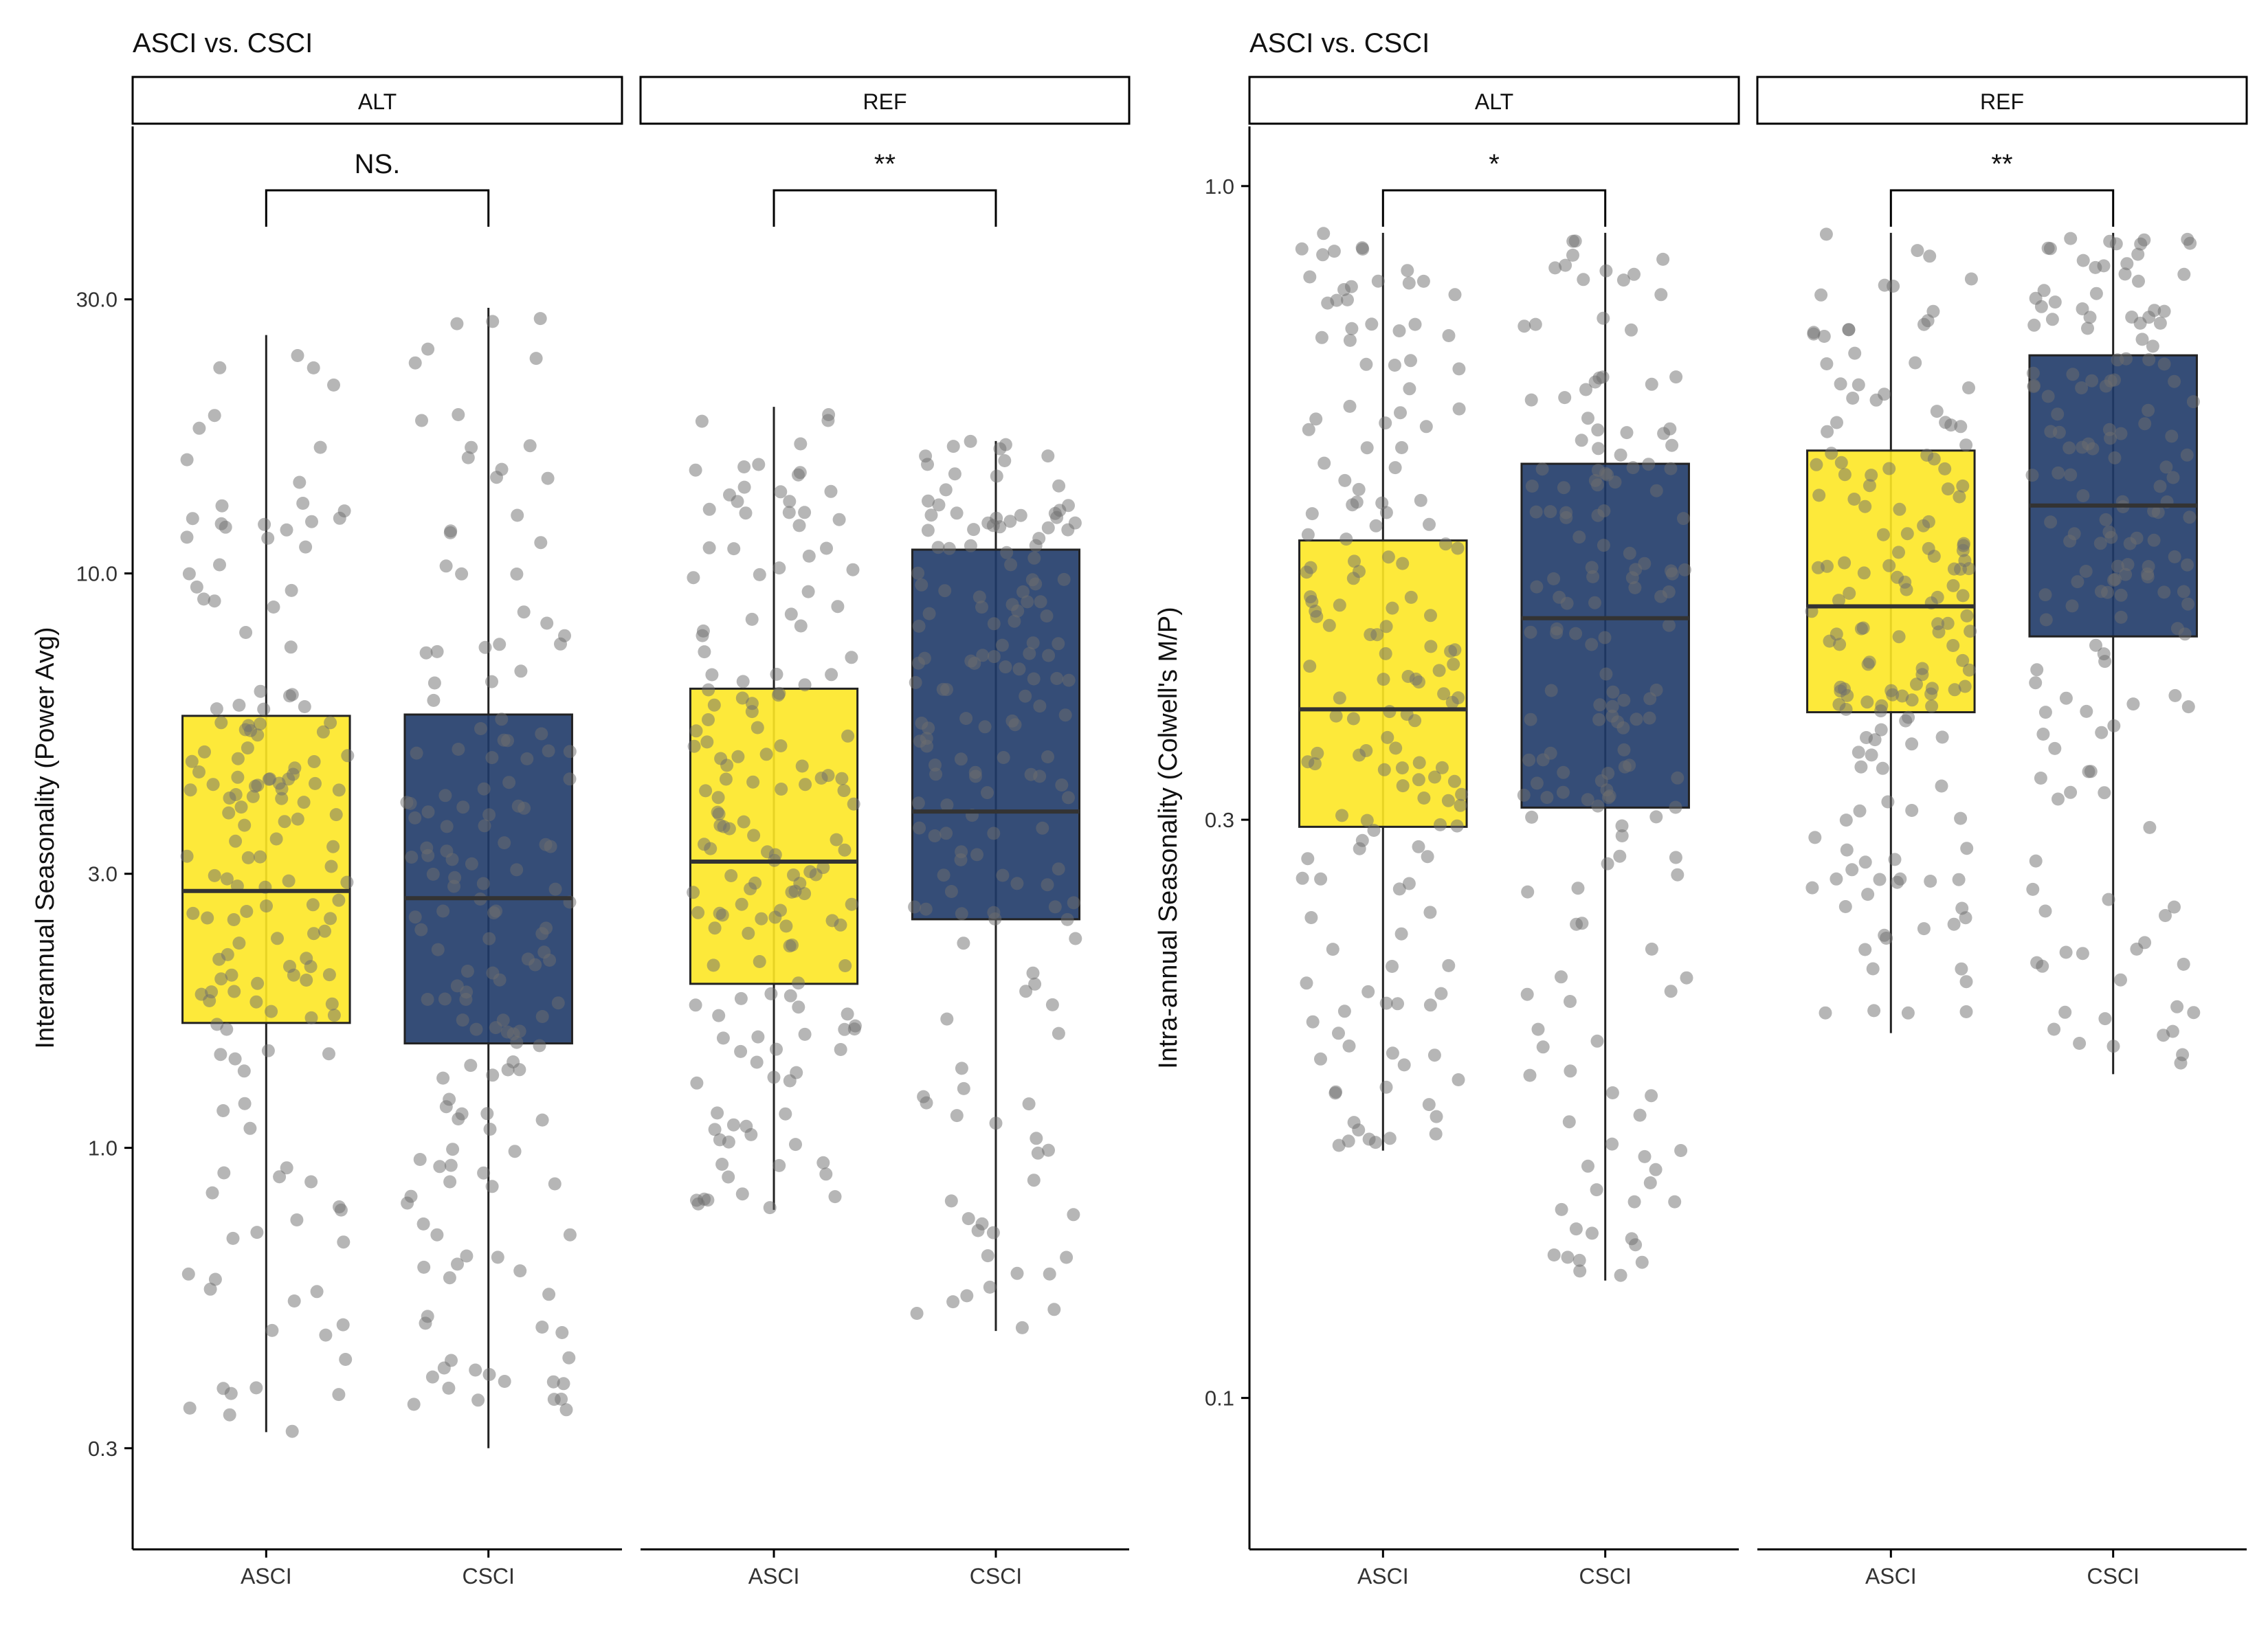  What do you see at coordinates (885, 101) in the screenshot?
I see `facet-strip-label: REF` at bounding box center [885, 101].